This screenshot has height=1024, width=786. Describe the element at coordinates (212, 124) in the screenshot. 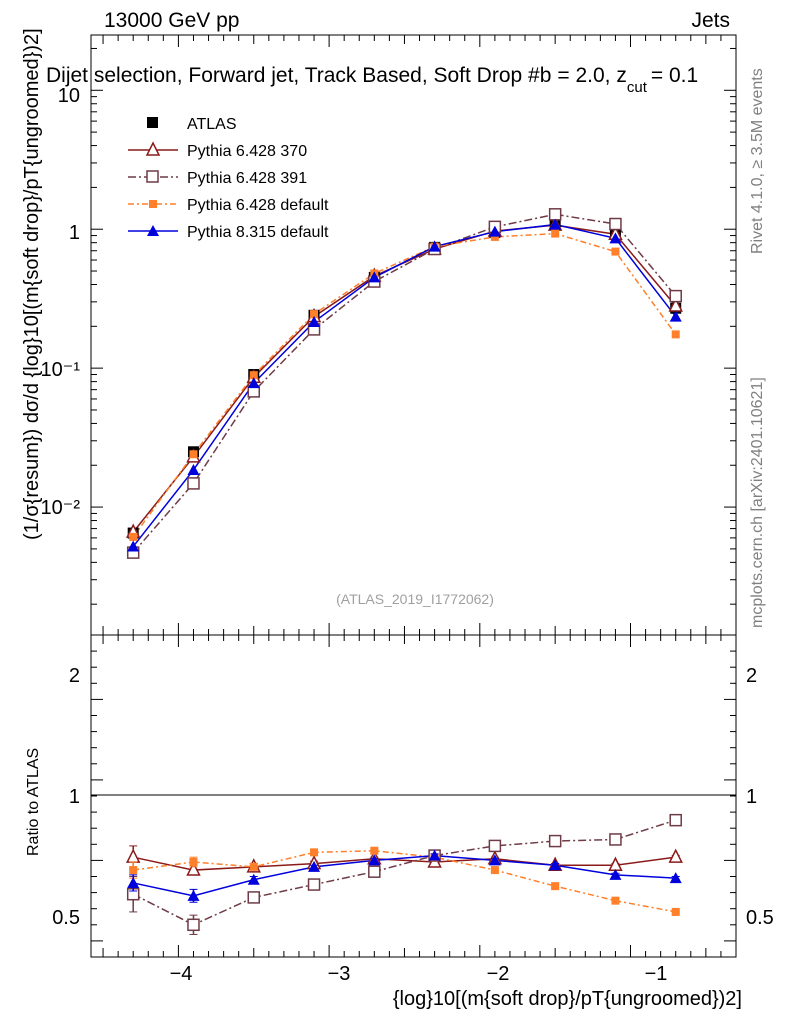

I see `legend-label-atlas: ATLAS` at that location.